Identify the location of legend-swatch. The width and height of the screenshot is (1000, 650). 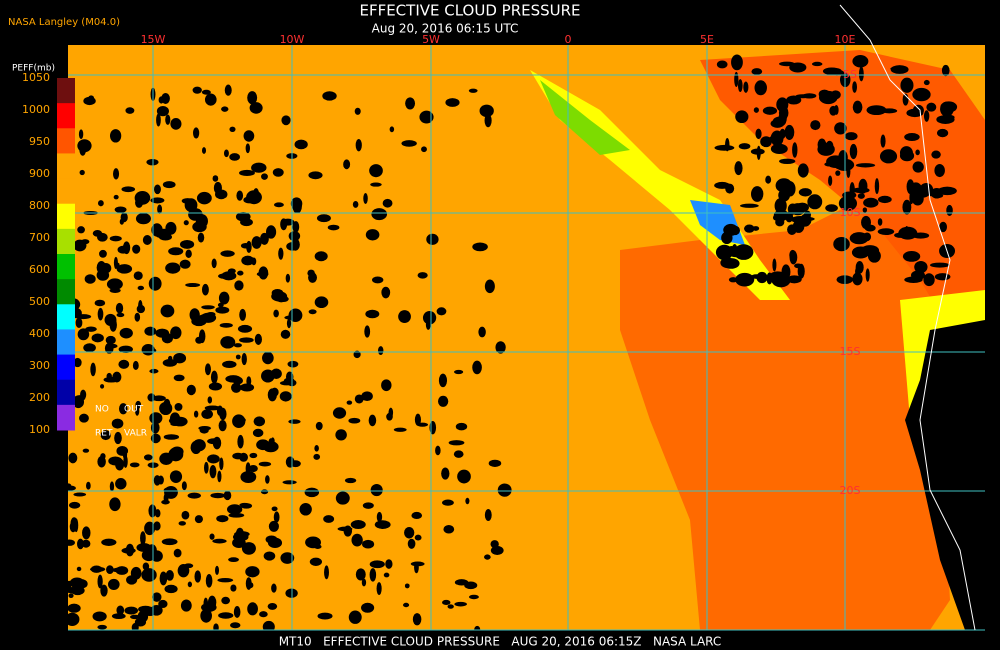
(66, 317).